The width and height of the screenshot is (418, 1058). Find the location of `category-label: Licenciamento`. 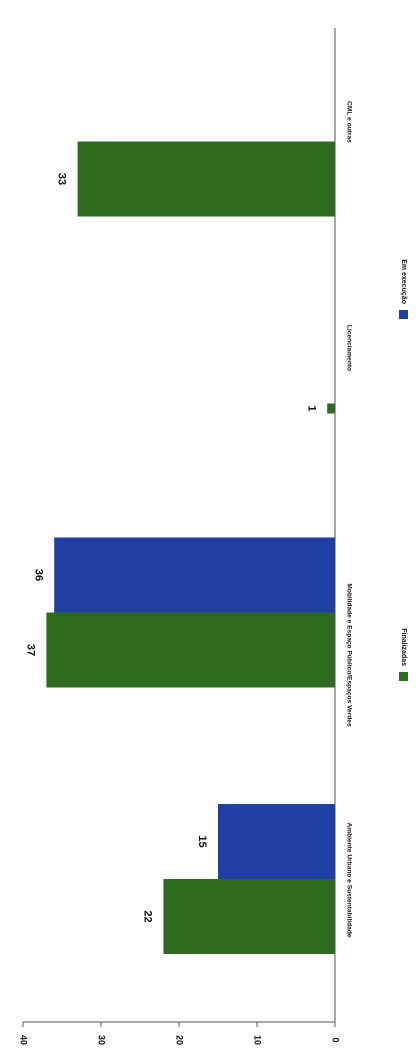

category-label: Licenciamento is located at coordinates (348, 348).